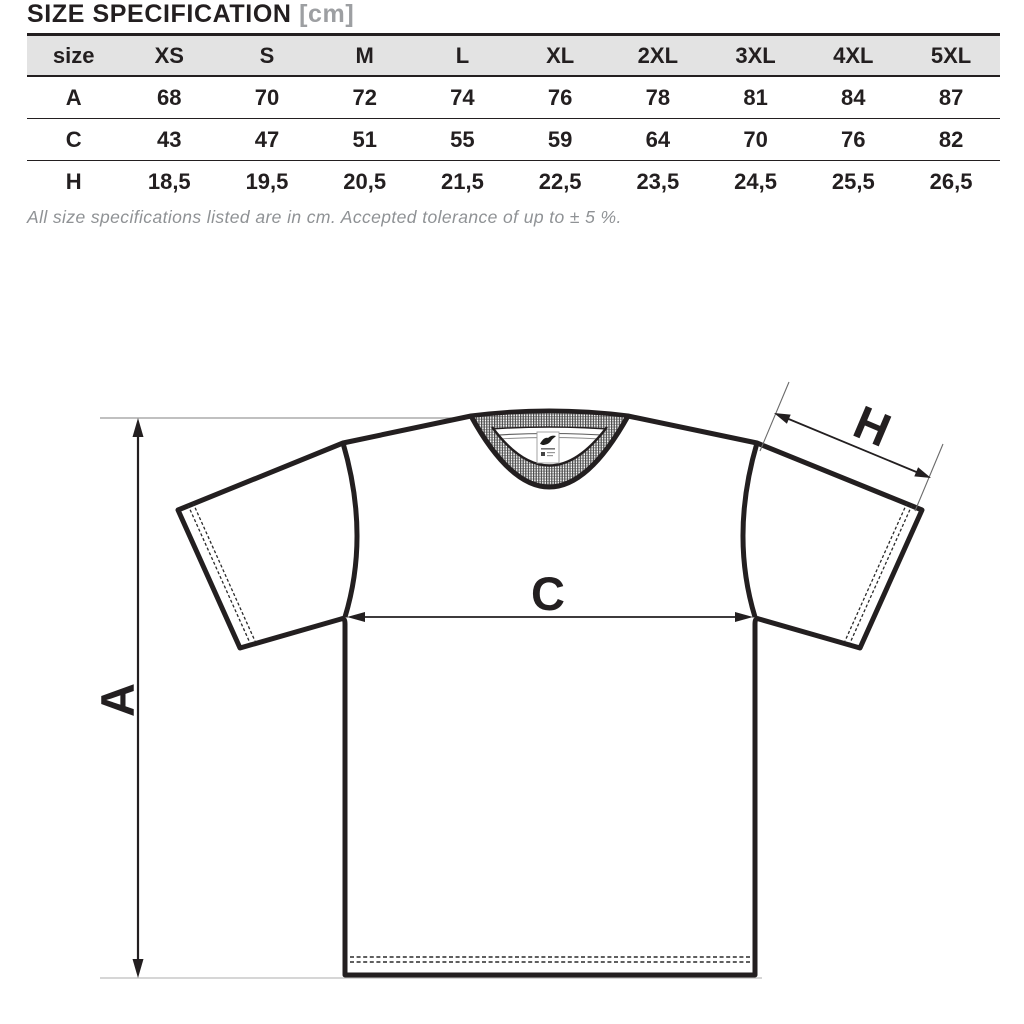  What do you see at coordinates (658, 97) in the screenshot?
I see `cell-a-2xl: 78` at bounding box center [658, 97].